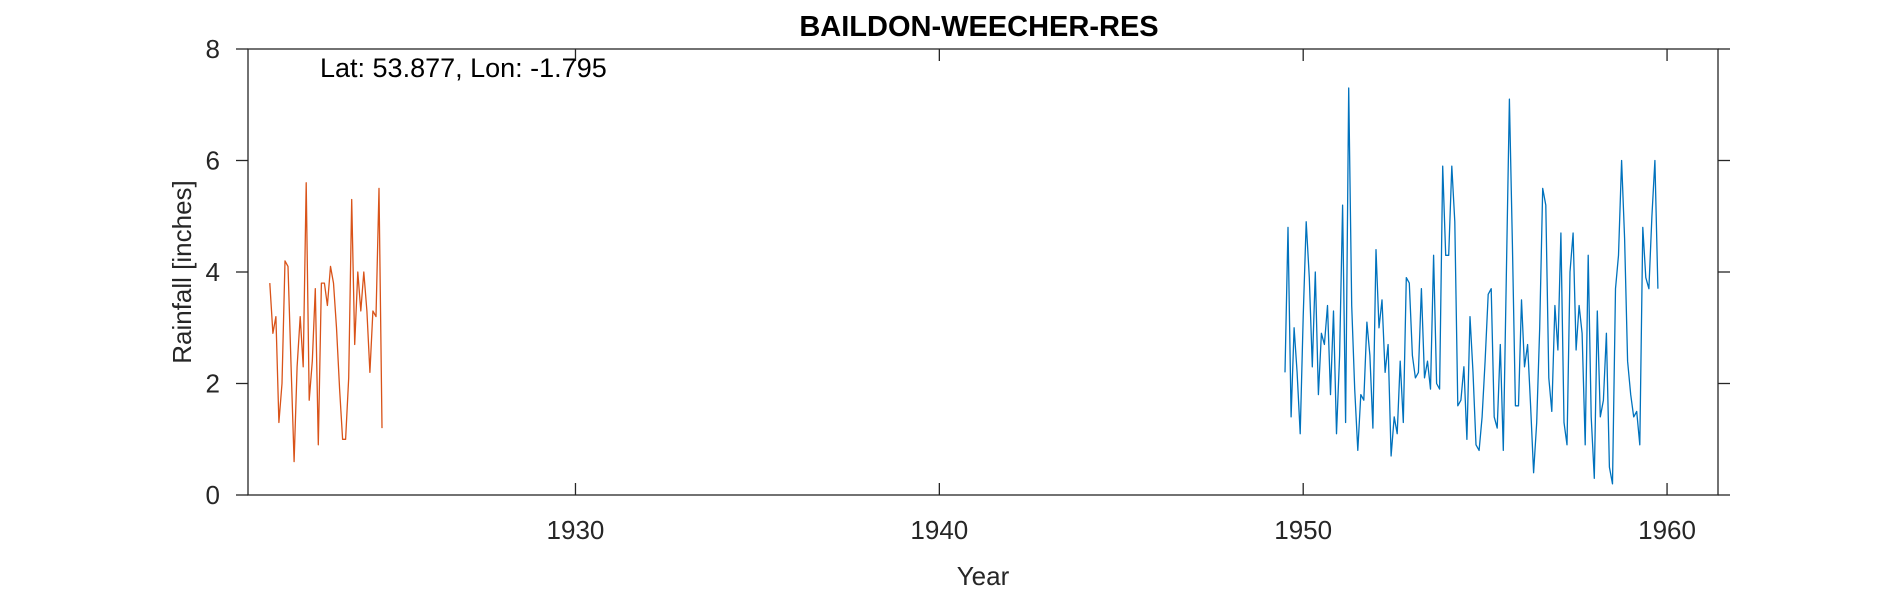  What do you see at coordinates (213, 49) in the screenshot?
I see `y-tick-label: 8` at bounding box center [213, 49].